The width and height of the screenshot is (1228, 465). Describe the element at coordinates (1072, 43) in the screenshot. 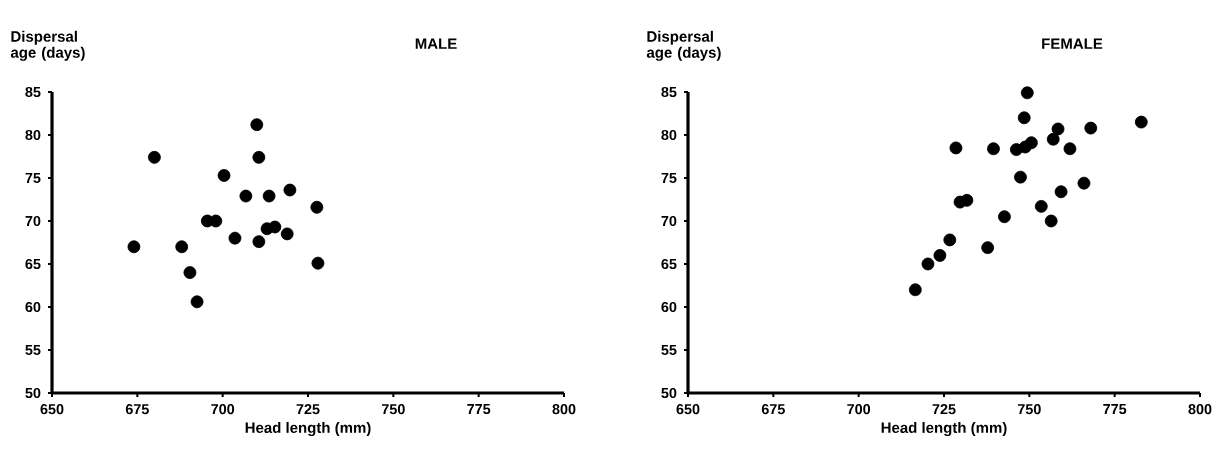

I see `chart-title: FEMALE` at that location.